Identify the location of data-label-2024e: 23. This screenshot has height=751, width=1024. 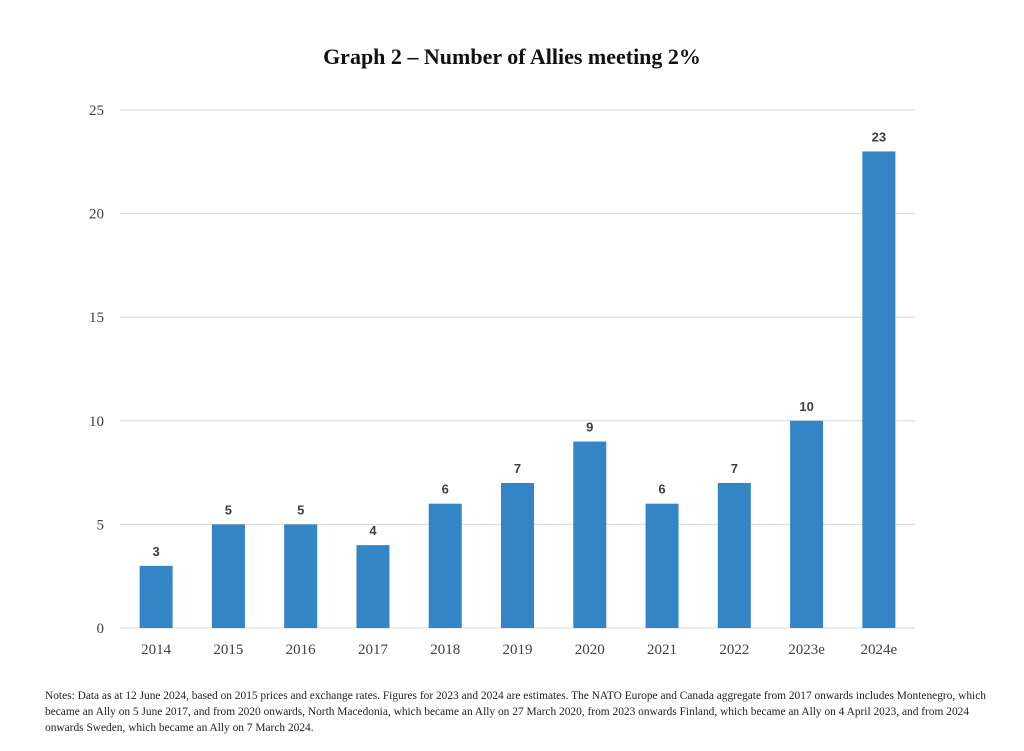
(879, 136).